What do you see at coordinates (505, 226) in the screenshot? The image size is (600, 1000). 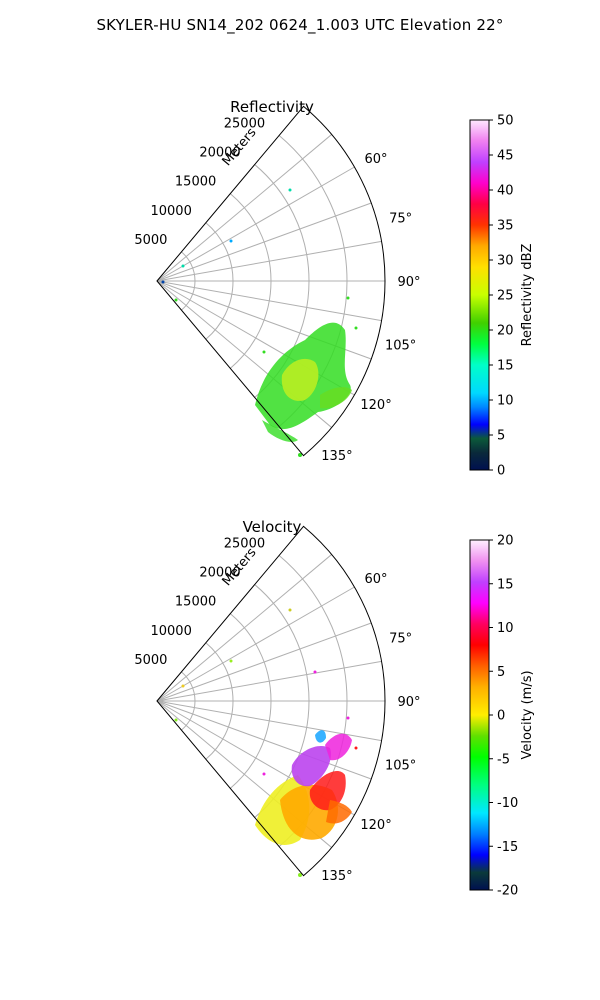 I see `colorbar-tick-label: 35` at bounding box center [505, 226].